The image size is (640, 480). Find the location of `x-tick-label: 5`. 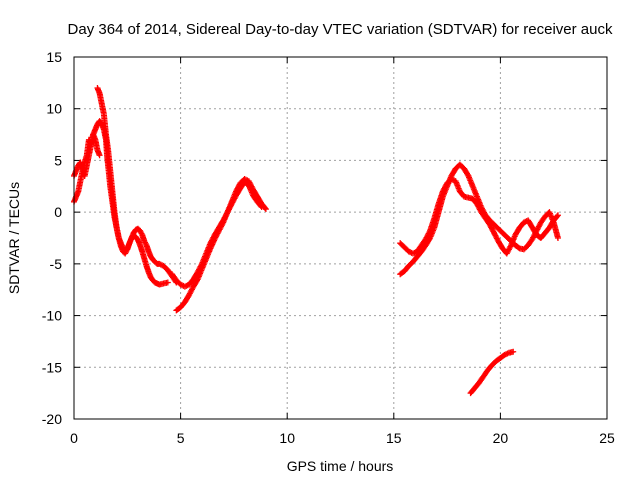

x-tick-label: 5 is located at coordinates (181, 438).